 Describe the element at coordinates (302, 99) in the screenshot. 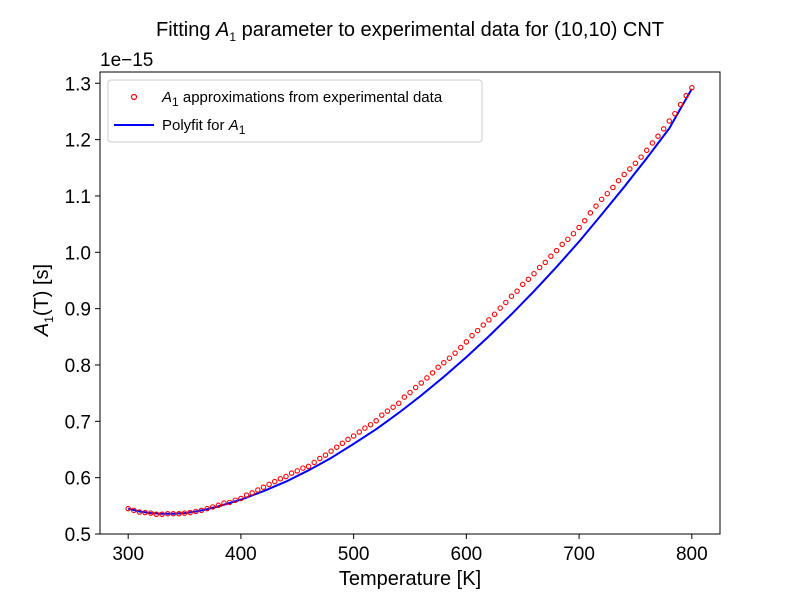

I see `legend-label-experimental: A1 approximations from experimental data` at that location.